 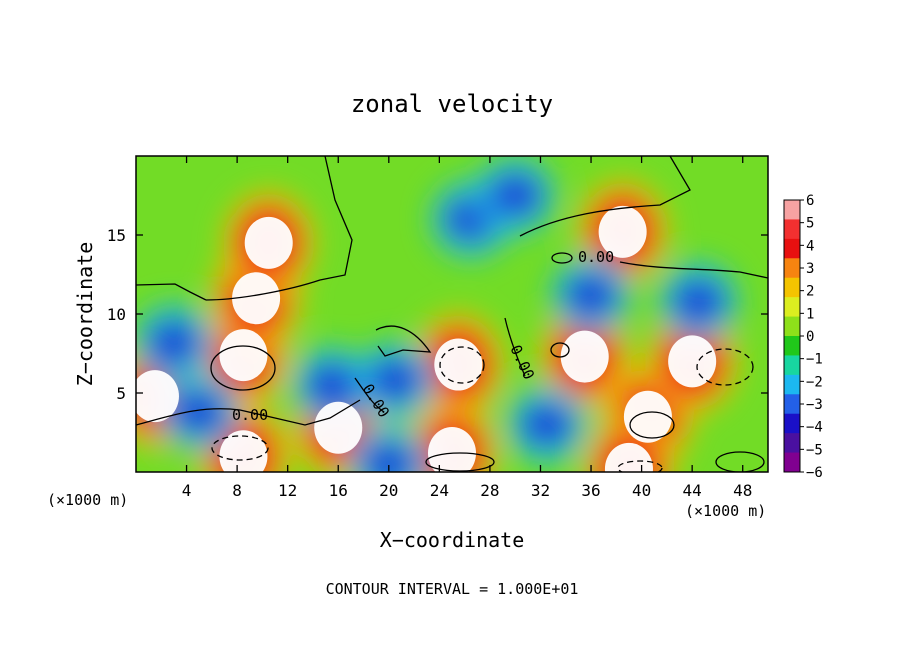 I want to click on y-tick-label: 5, so click(x=121, y=393).